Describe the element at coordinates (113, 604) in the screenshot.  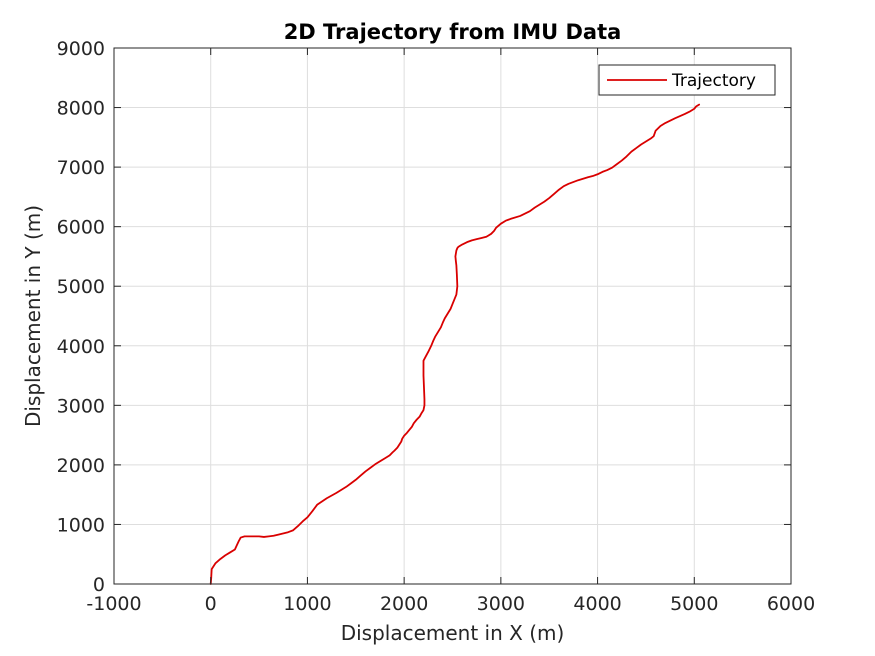
I see `x-tick-label: -1000` at that location.